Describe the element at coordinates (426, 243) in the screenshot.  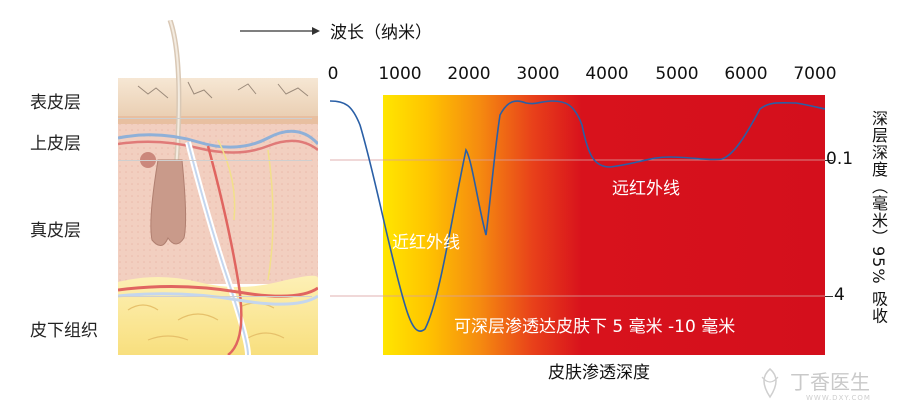
I see `near-ir-label: 近红外线` at that location.